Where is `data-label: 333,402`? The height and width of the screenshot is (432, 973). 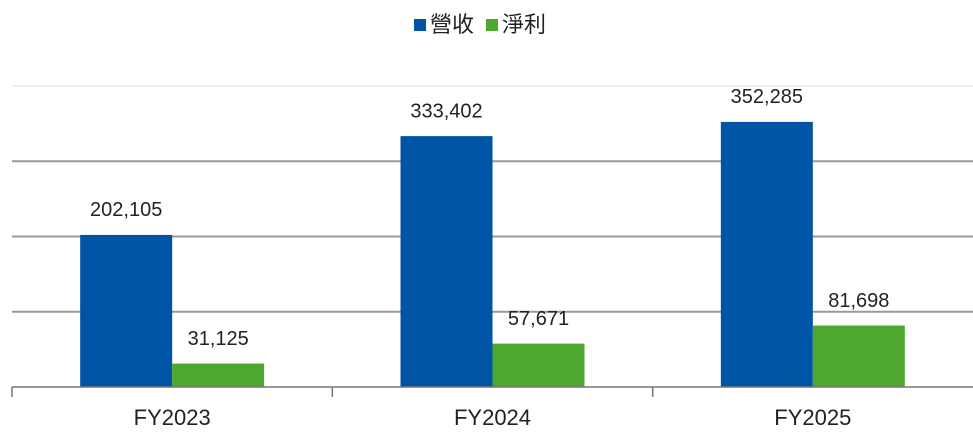 data-label: 333,402 is located at coordinates (446, 111).